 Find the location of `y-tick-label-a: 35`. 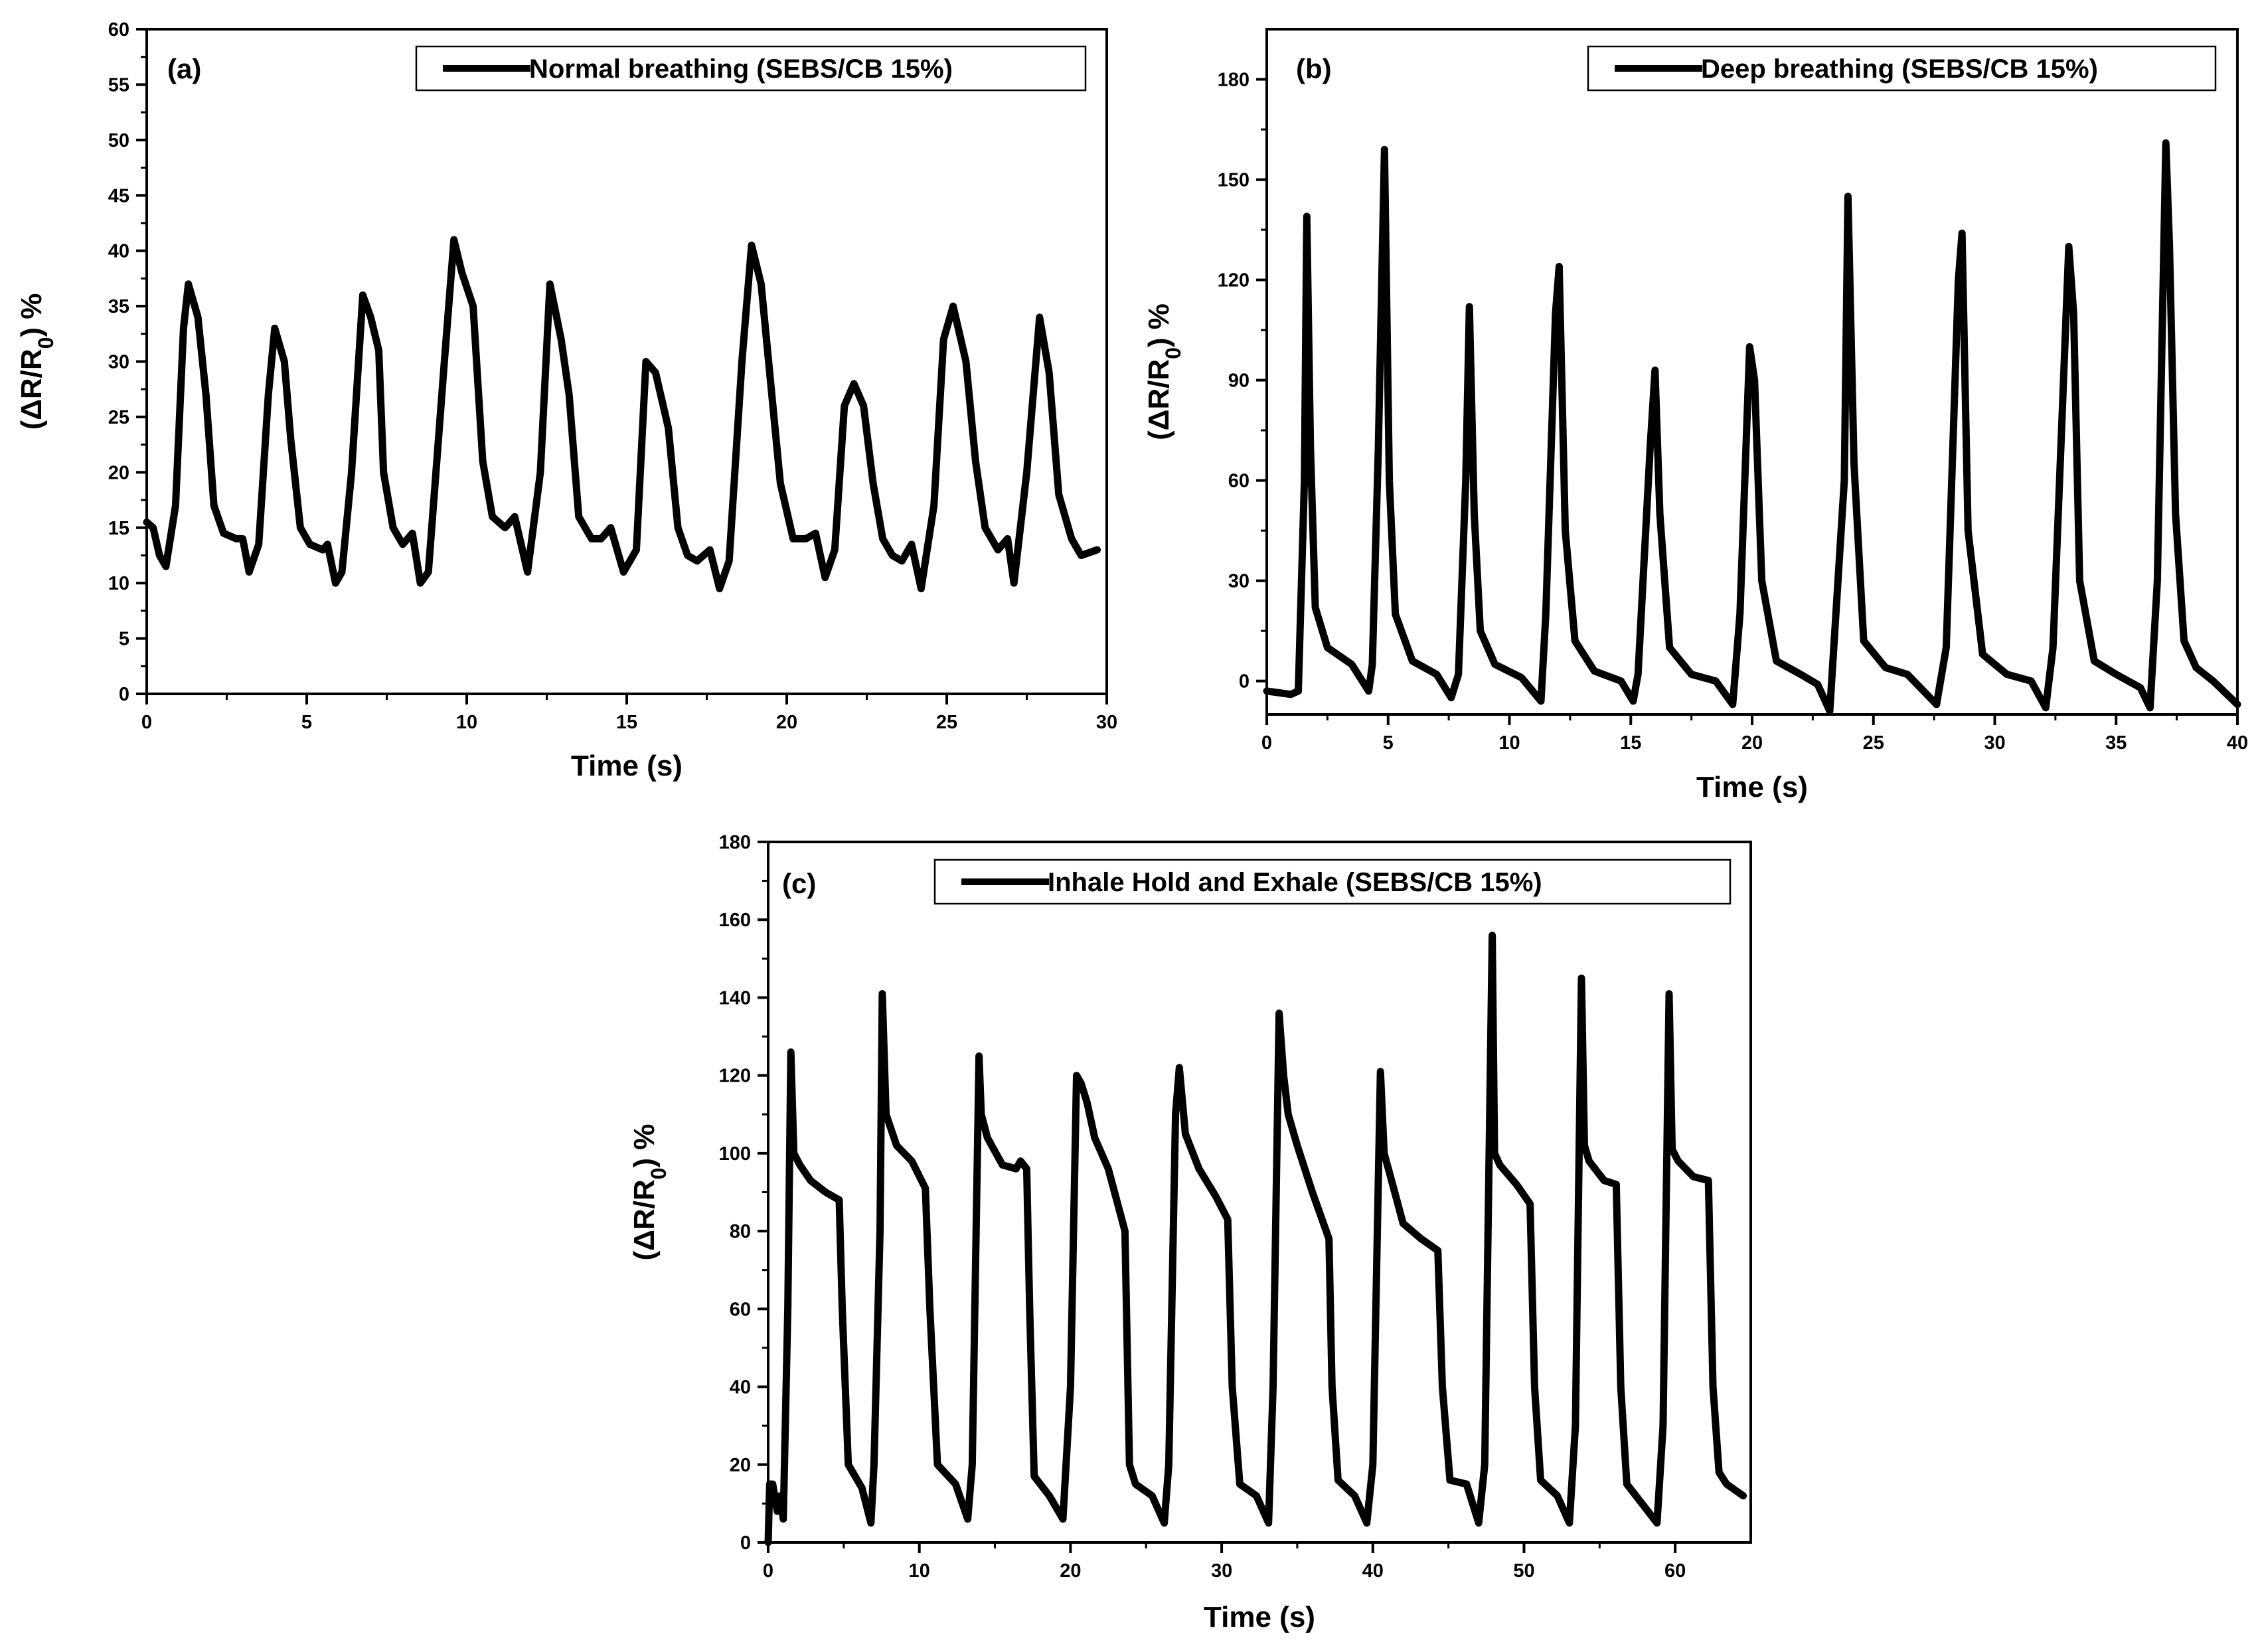

y-tick-label-a: 35 is located at coordinates (118, 306).